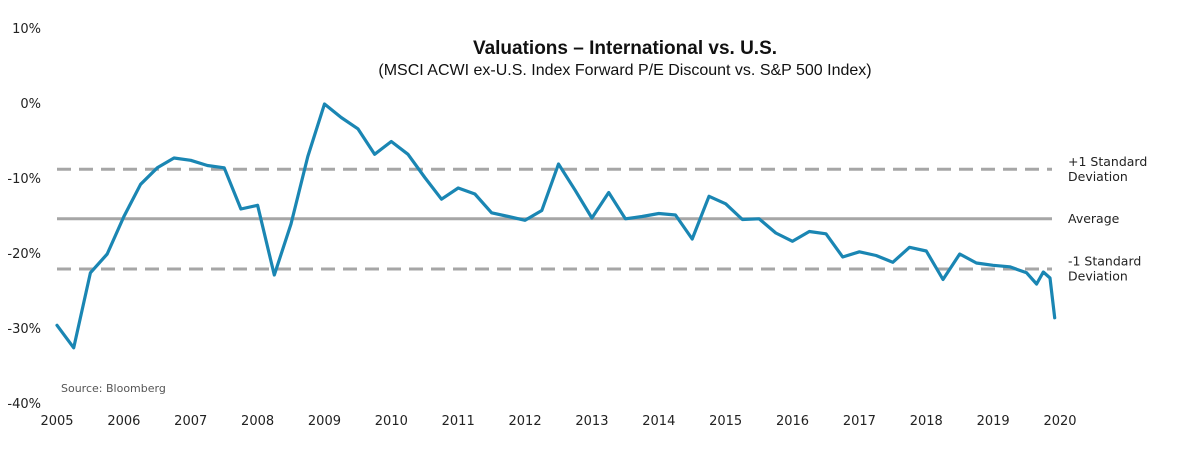 This screenshot has height=469, width=1200. Describe the element at coordinates (56, 421) in the screenshot. I see `x-tick-label: 2005` at that location.